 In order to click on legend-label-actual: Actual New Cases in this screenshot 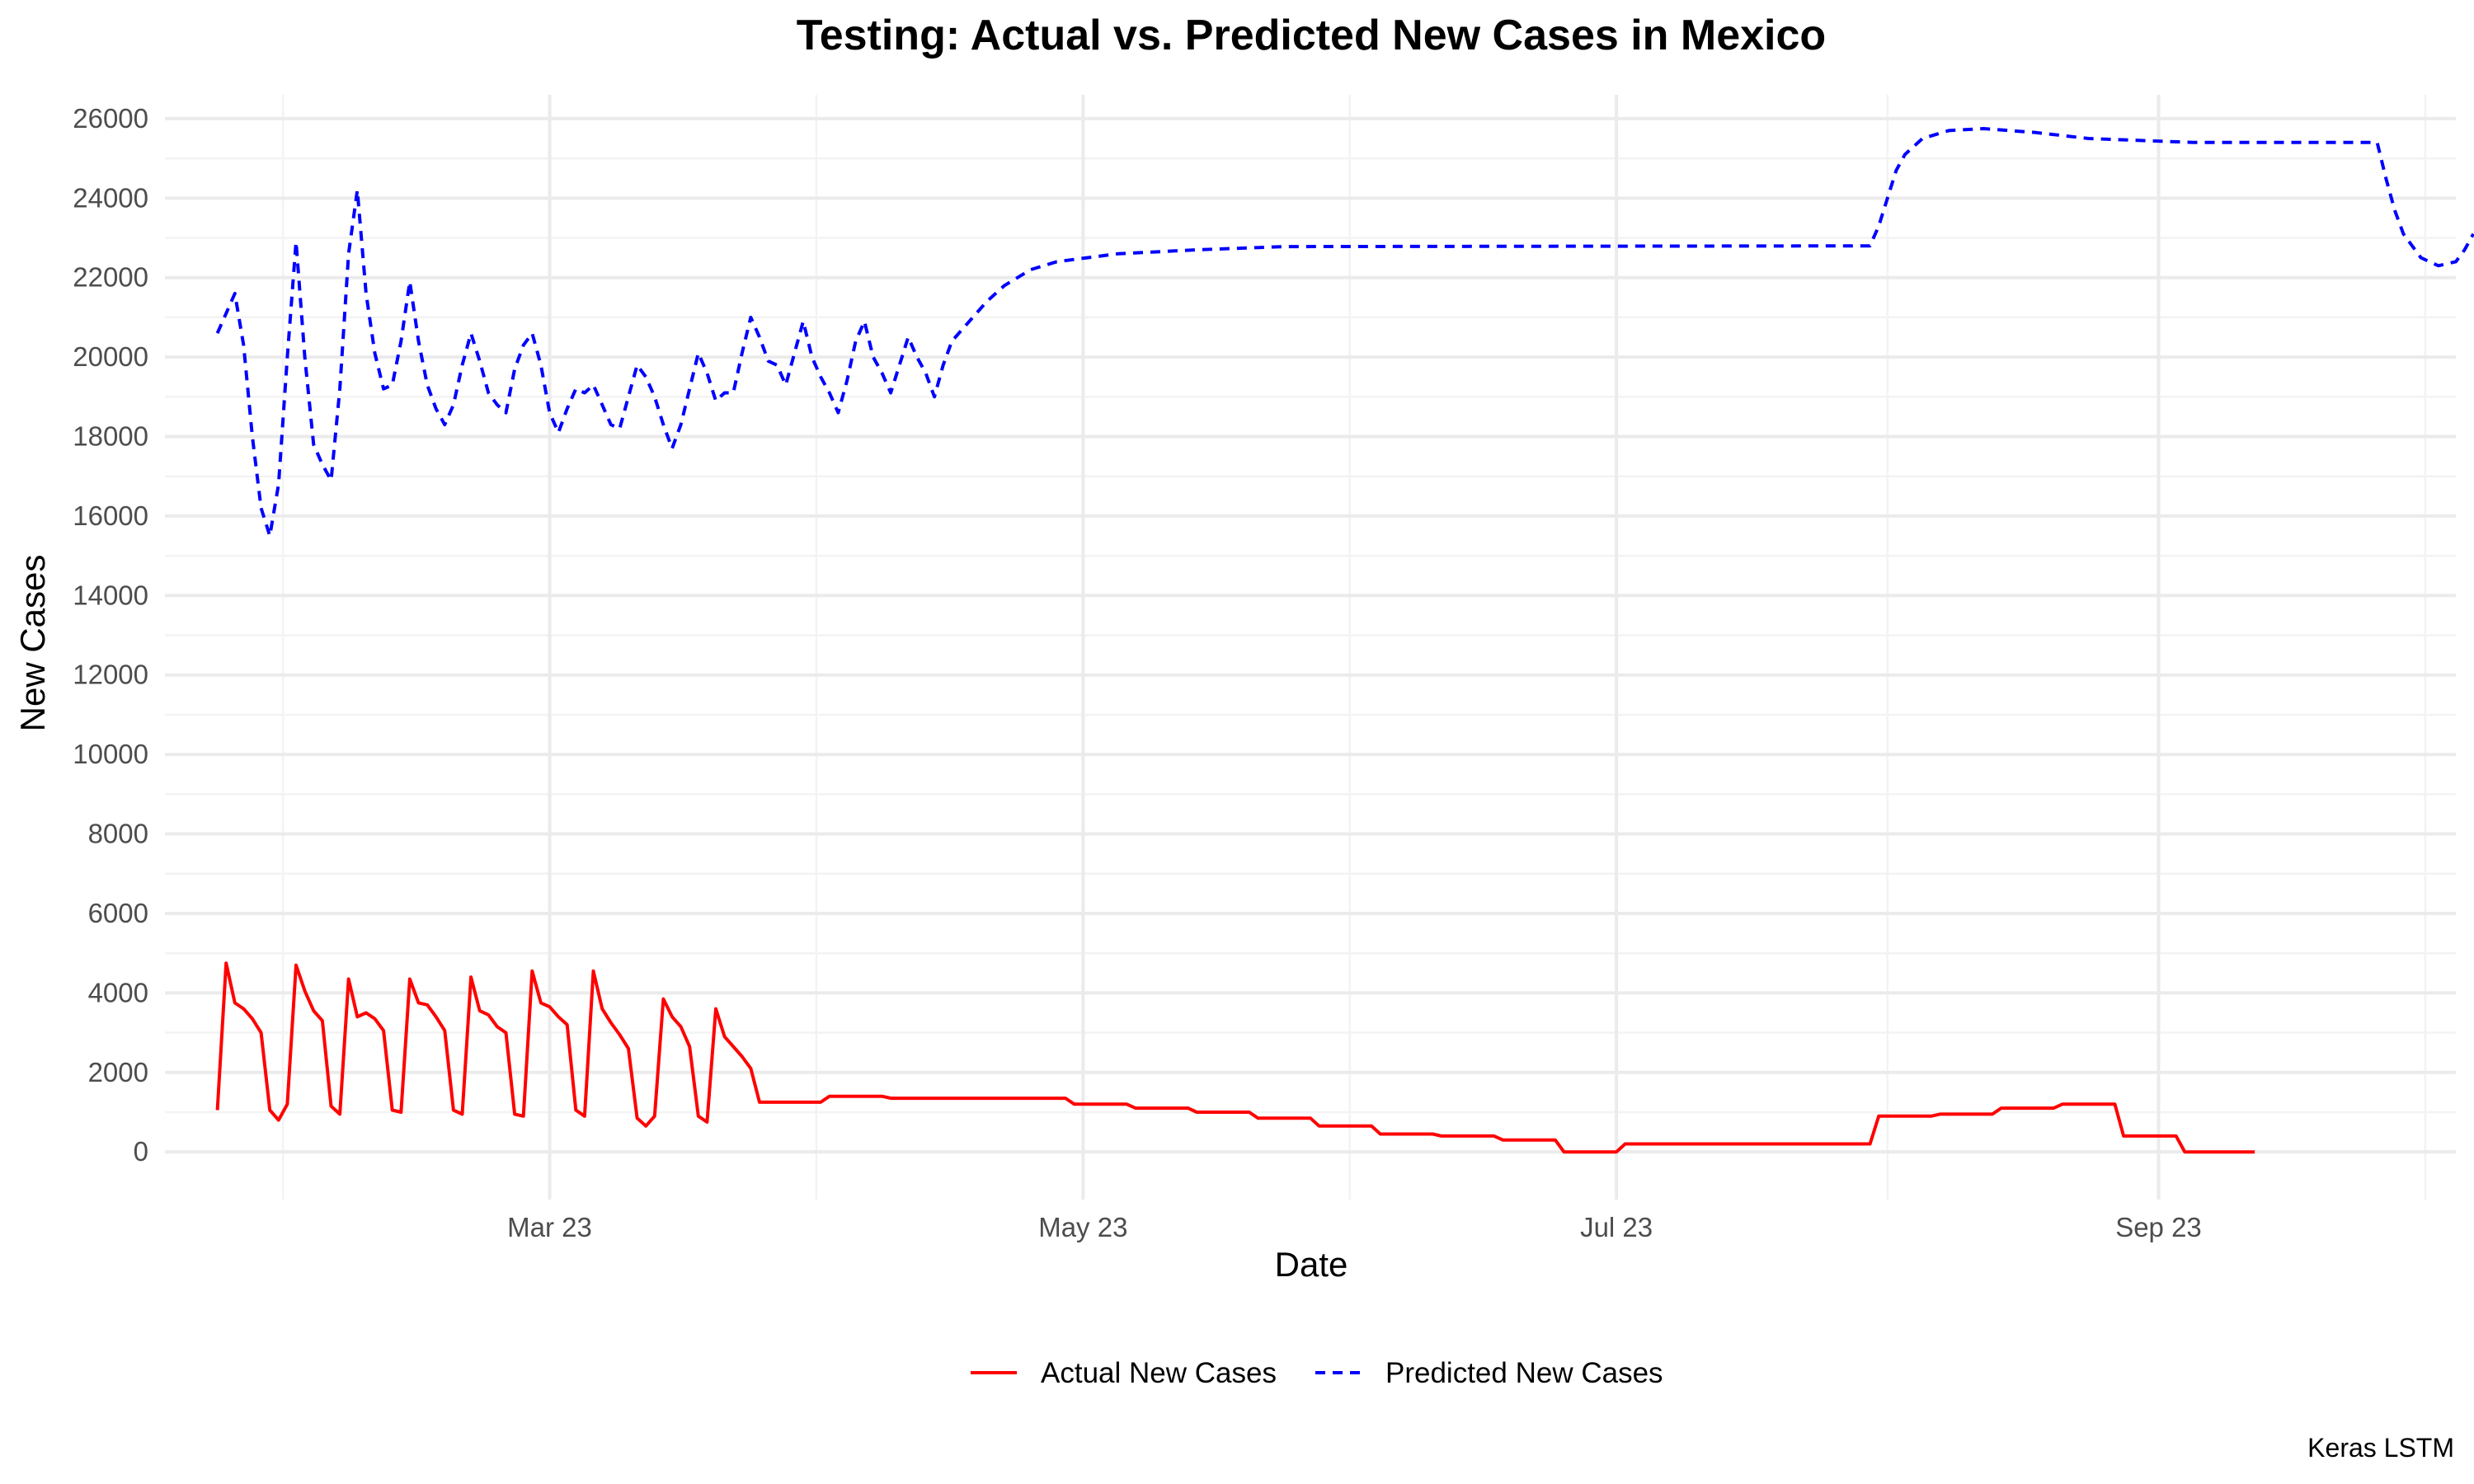, I will do `click(1159, 1373)`.